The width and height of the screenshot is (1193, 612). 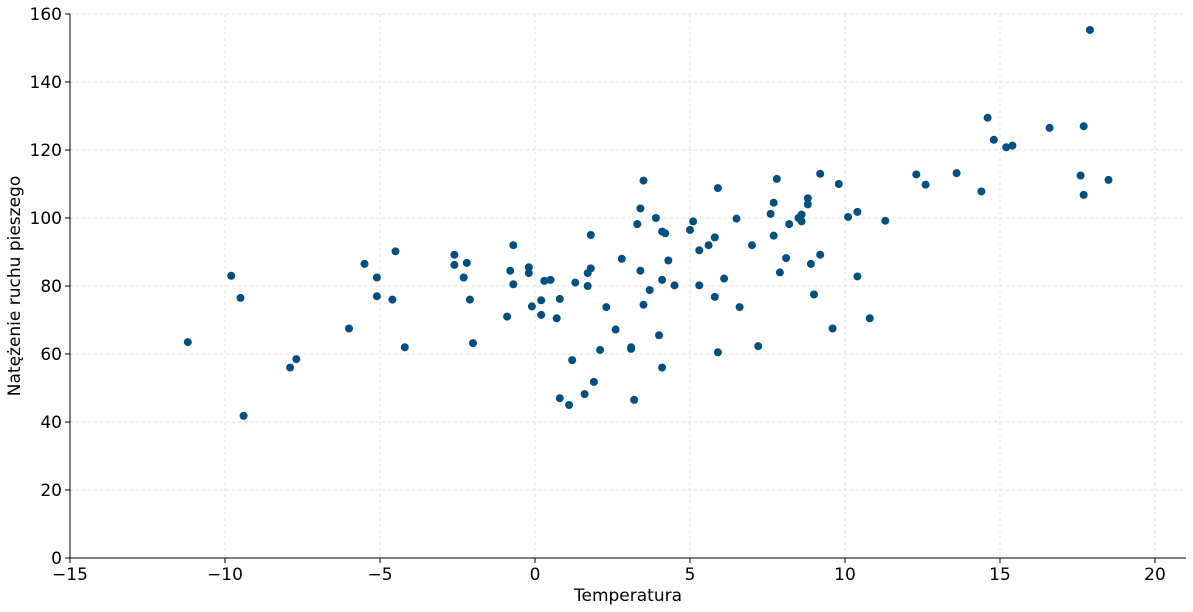 What do you see at coordinates (1000, 575) in the screenshot?
I see `x-tick-label: 15` at bounding box center [1000, 575].